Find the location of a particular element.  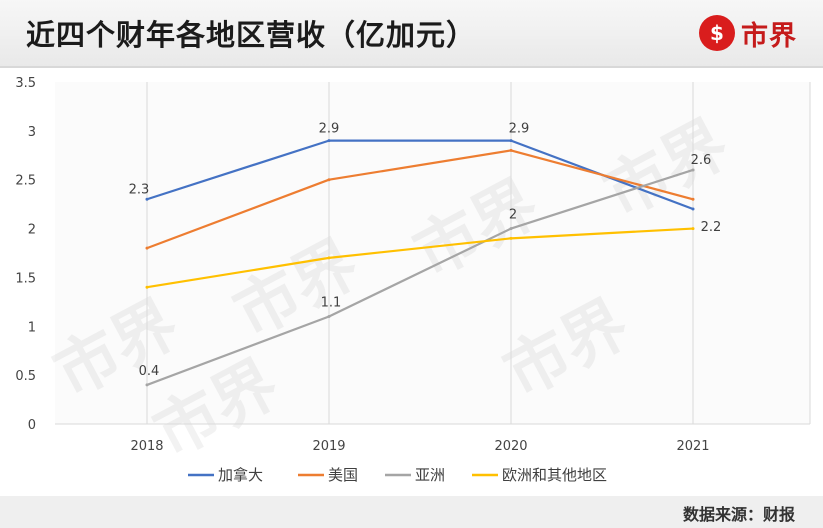

data-label: 0.4 is located at coordinates (149, 371).